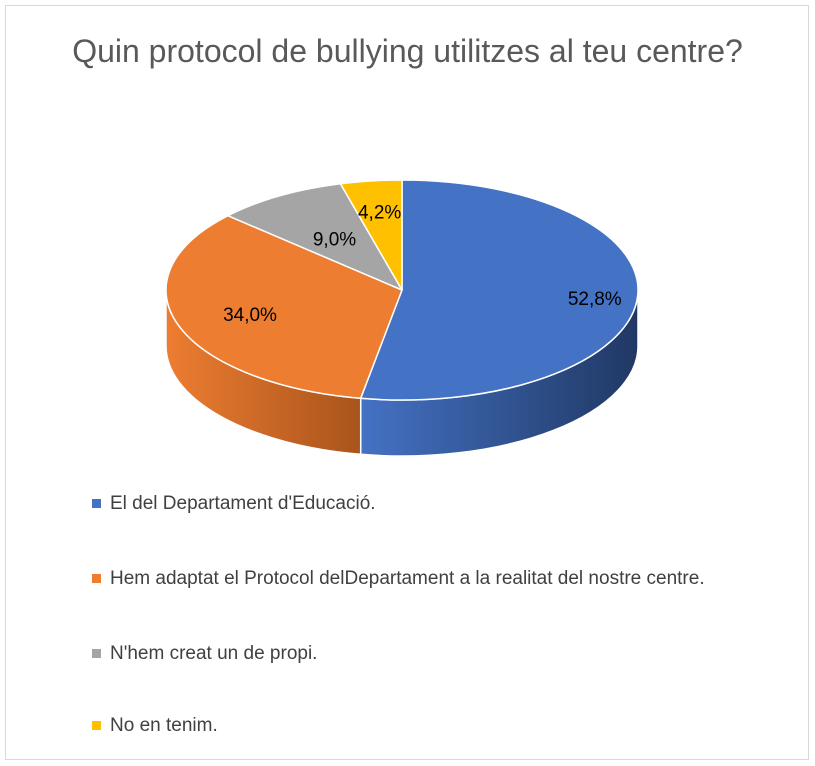 This screenshot has width=815, height=766. Describe the element at coordinates (432, 654) in the screenshot. I see `legend-entry-3: N'hem creat un de propi.` at that location.